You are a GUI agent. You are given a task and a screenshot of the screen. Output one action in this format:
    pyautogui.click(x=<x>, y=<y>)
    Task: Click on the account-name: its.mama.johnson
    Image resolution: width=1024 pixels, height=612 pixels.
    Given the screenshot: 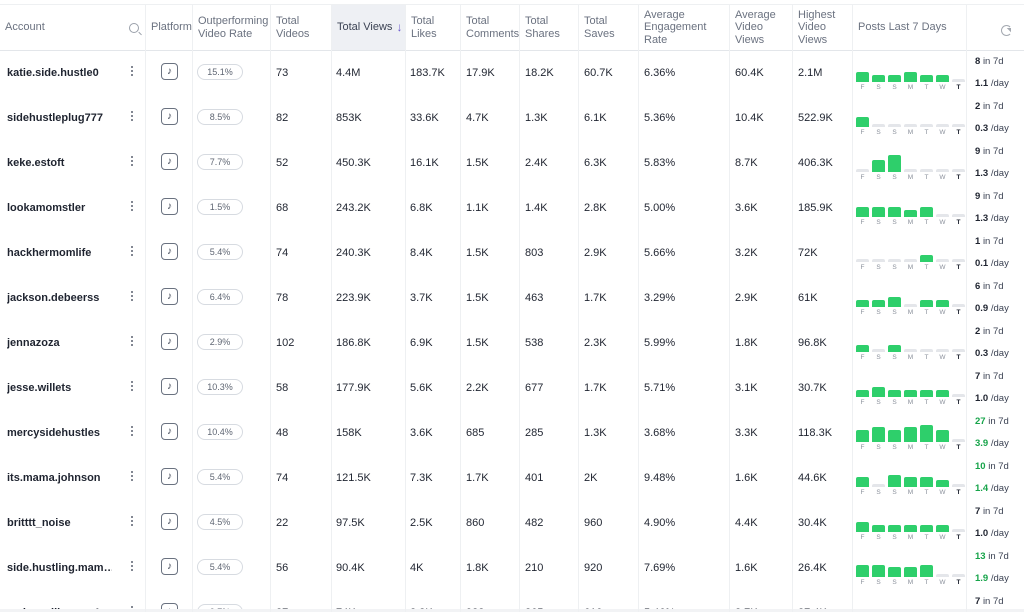 What is the action you would take?
    pyautogui.click(x=54, y=477)
    